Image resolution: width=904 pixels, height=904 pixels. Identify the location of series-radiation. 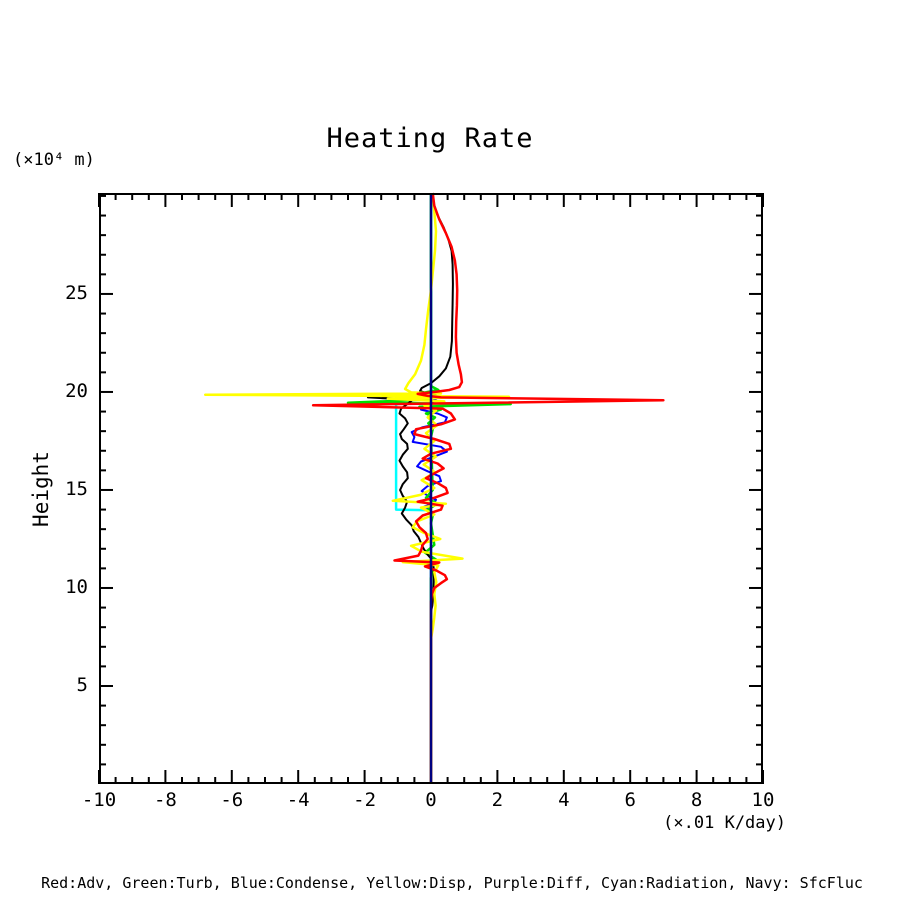
(415, 488).